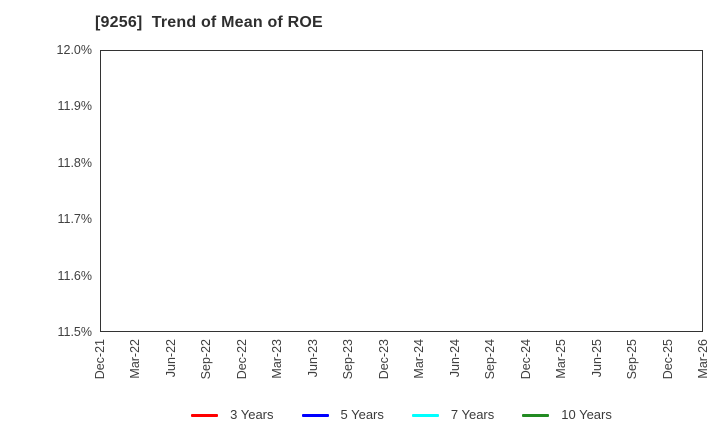 The height and width of the screenshot is (440, 720). I want to click on legend-item-3-years: 3 Years, so click(232, 415).